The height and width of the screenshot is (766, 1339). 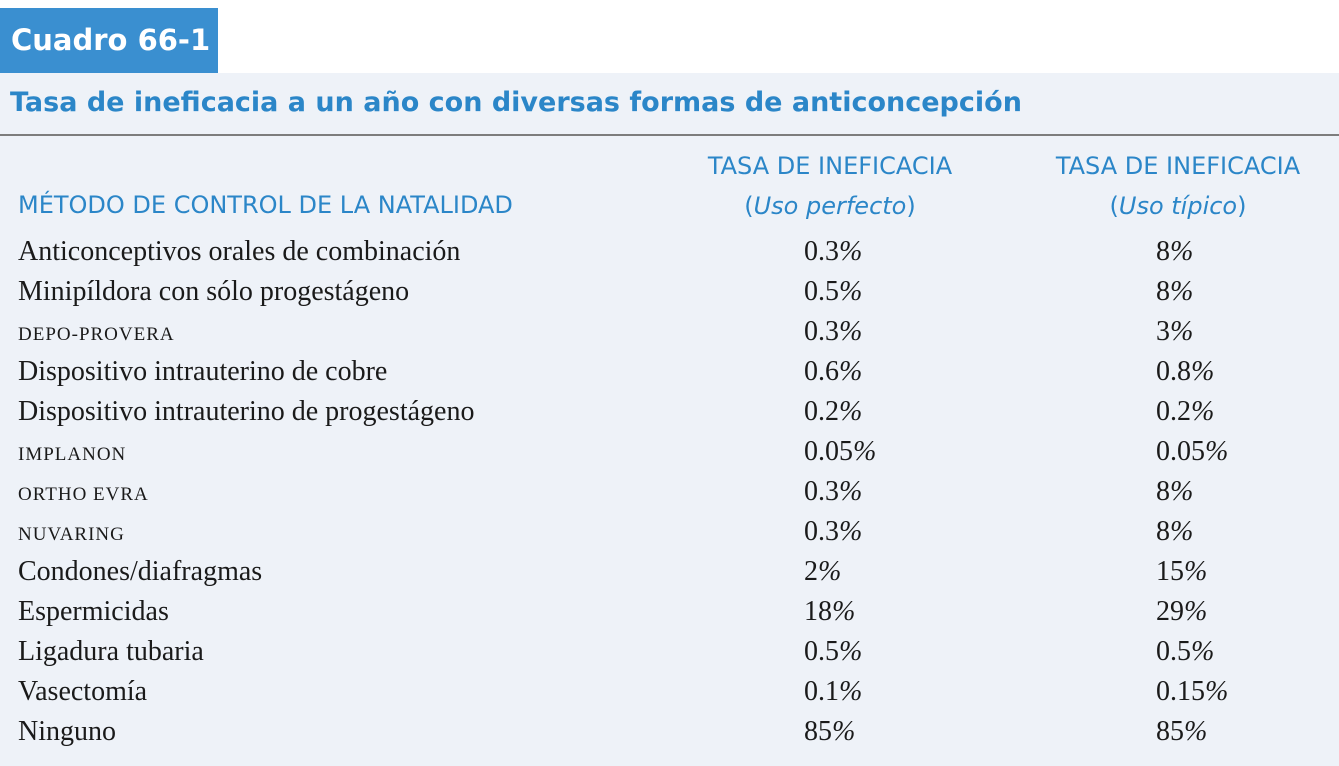 I want to click on typical-use-cell: 0.5%, so click(x=1185, y=651).